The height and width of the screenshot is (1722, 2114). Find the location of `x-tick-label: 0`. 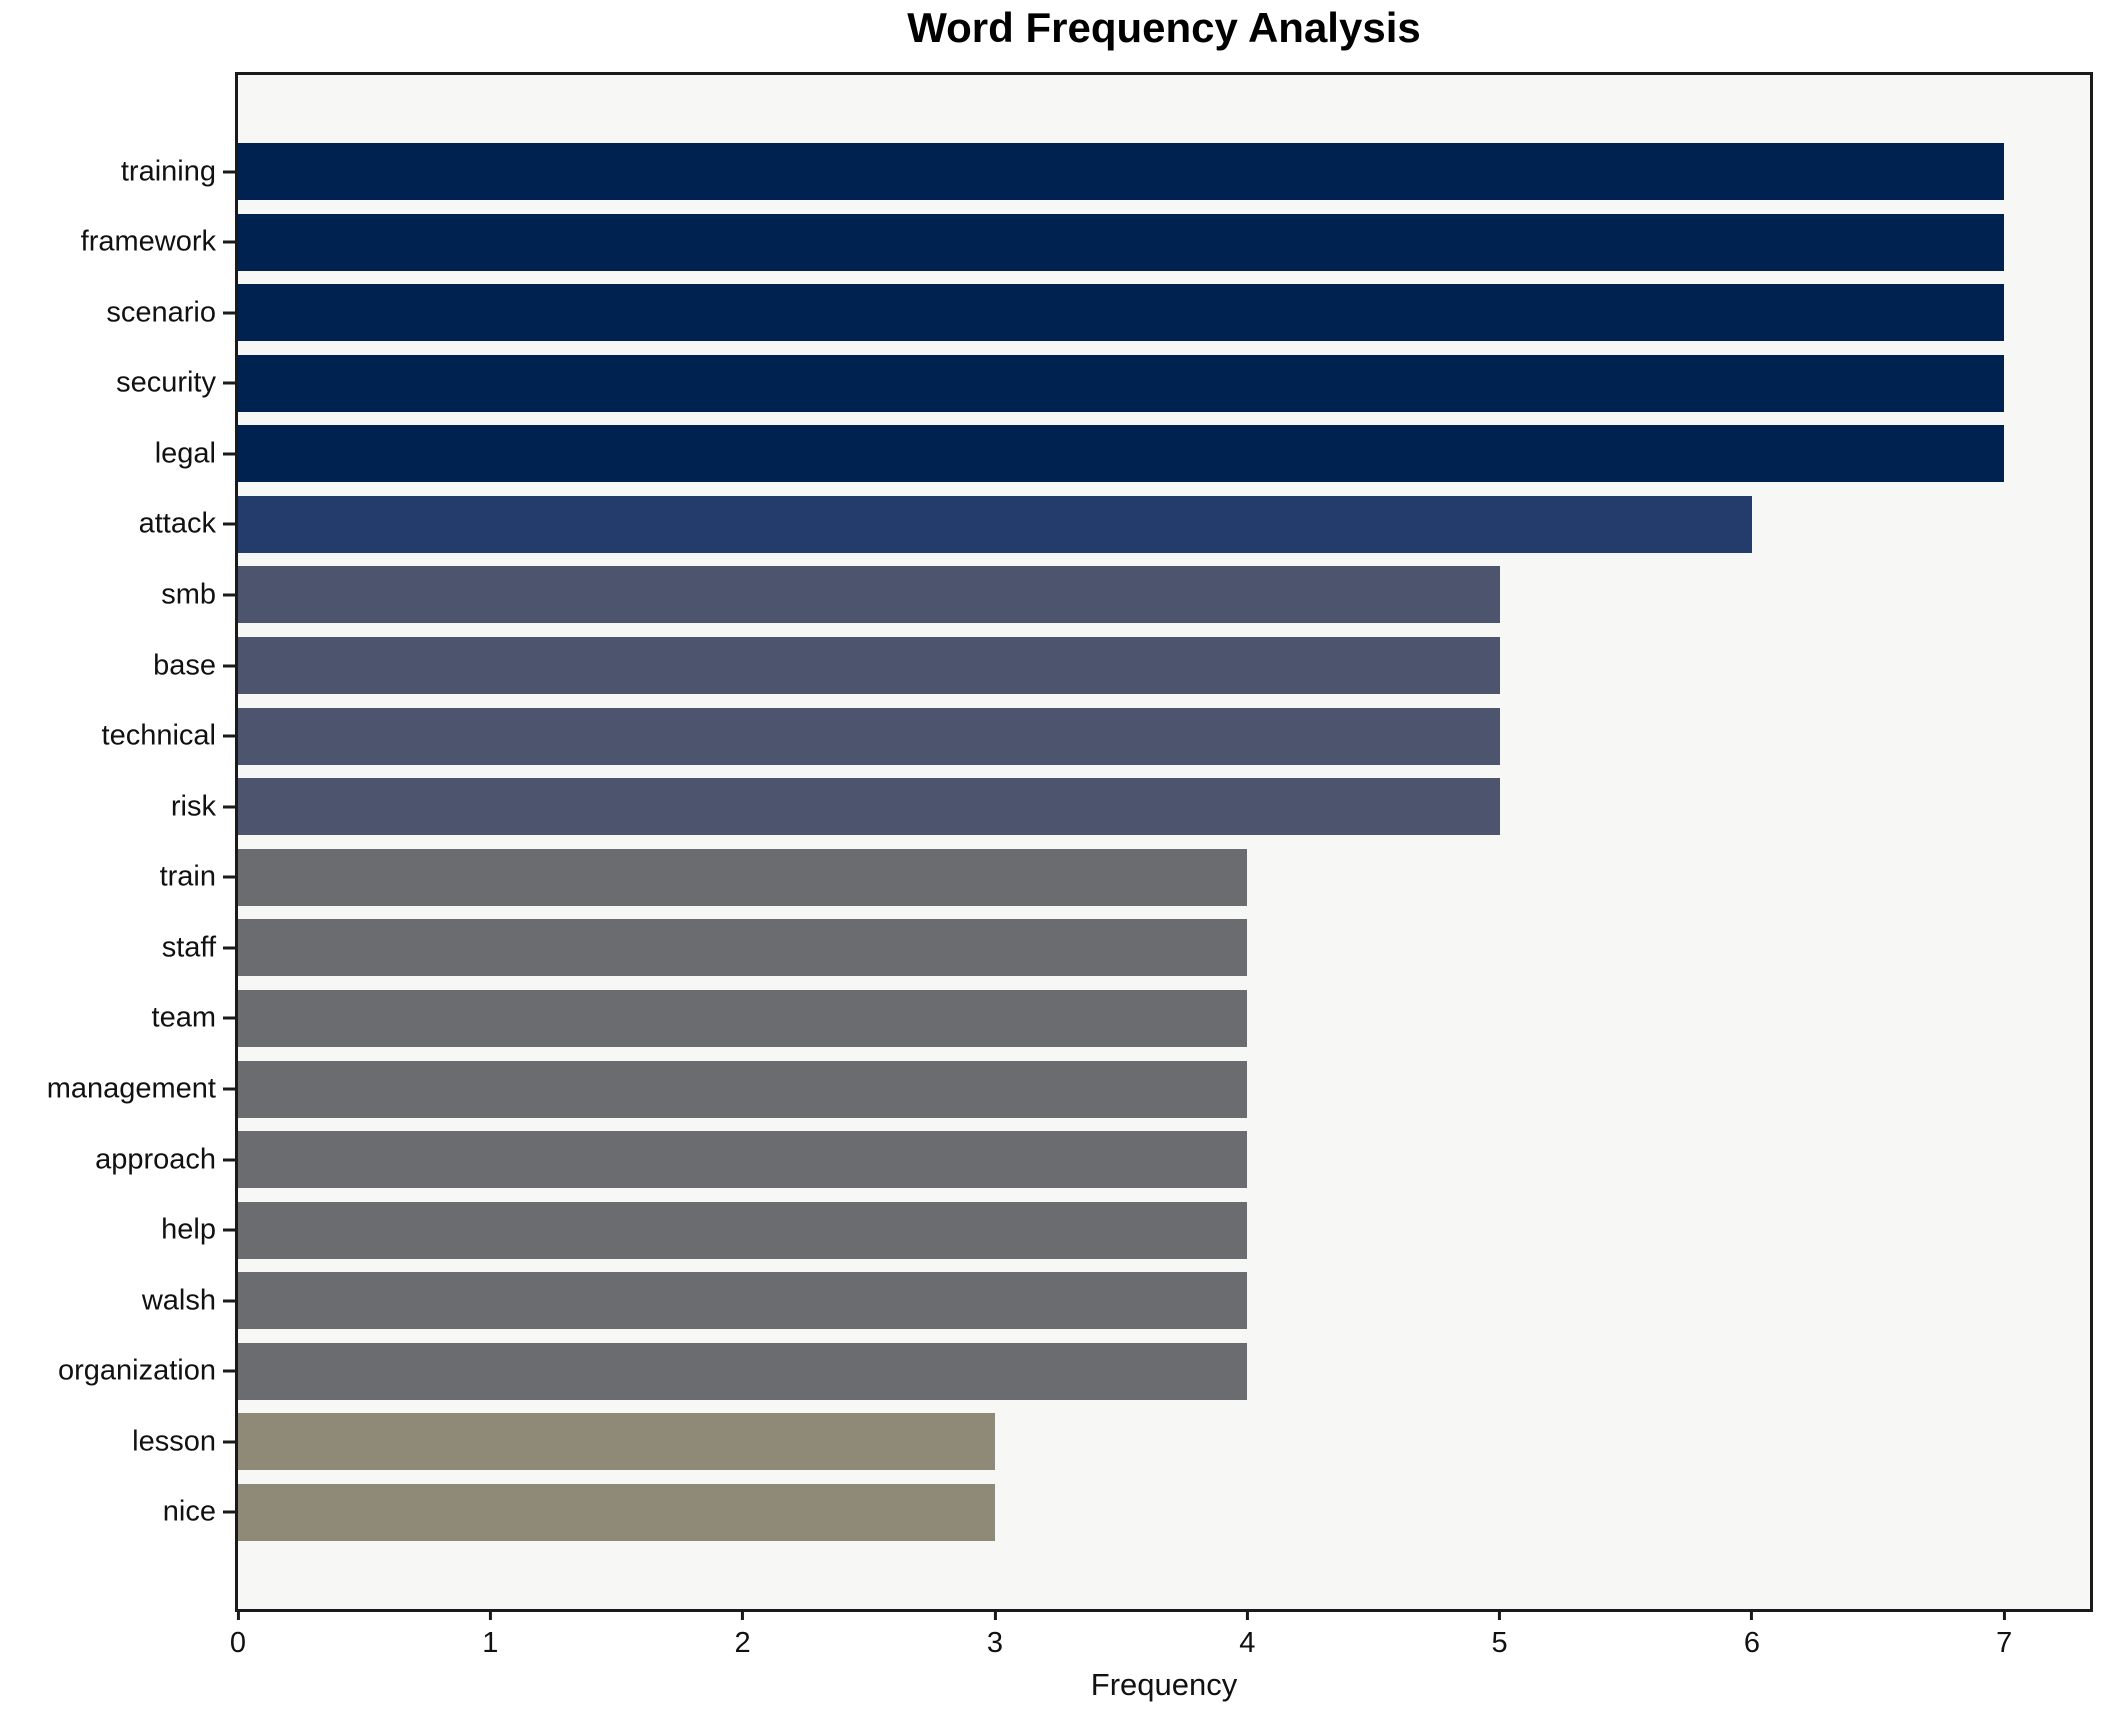

x-tick-label: 0 is located at coordinates (238, 1643).